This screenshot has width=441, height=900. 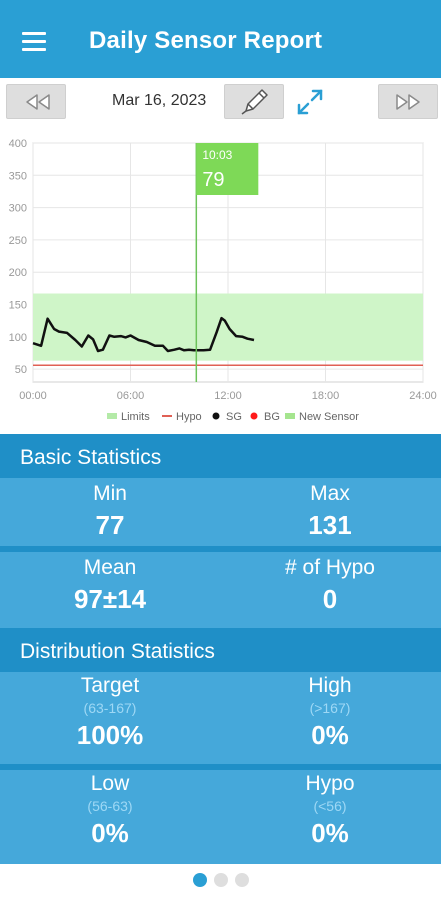 I want to click on pencil-icon, so click(x=254, y=102).